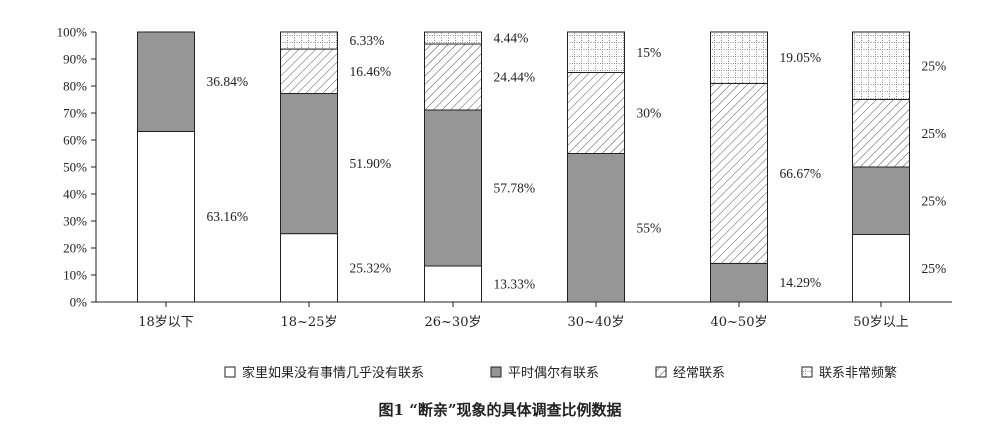 The width and height of the screenshot is (1000, 426). Describe the element at coordinates (75, 194) in the screenshot. I see `y-tick-label: 40%` at that location.